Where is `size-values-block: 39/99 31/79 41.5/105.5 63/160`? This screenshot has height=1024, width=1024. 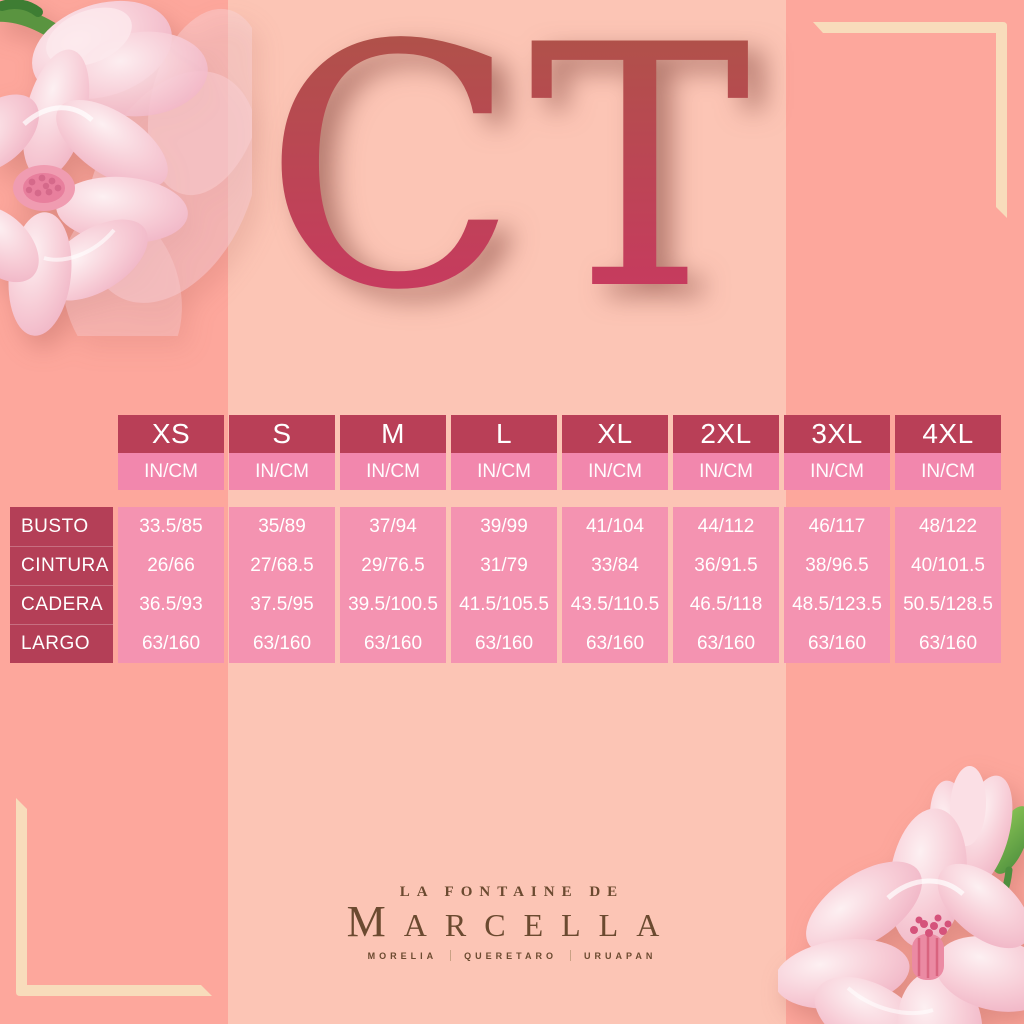
size-values-block: 39/99 31/79 41.5/105.5 63/160 is located at coordinates (504, 585).